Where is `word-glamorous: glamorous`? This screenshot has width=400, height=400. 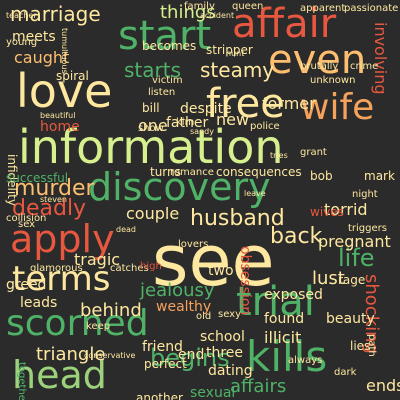
word-glamorous: glamorous is located at coordinates (56, 268).